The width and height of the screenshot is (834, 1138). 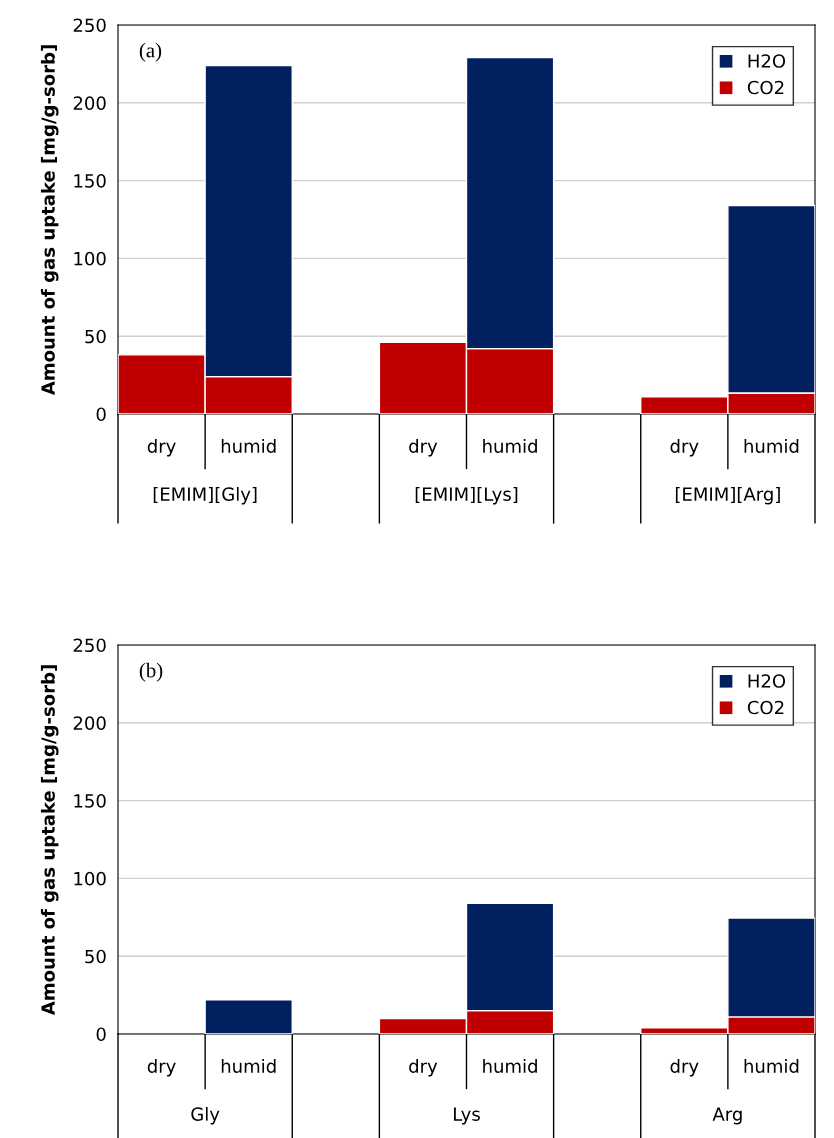 I want to click on text: (b), so click(x=151, y=672).